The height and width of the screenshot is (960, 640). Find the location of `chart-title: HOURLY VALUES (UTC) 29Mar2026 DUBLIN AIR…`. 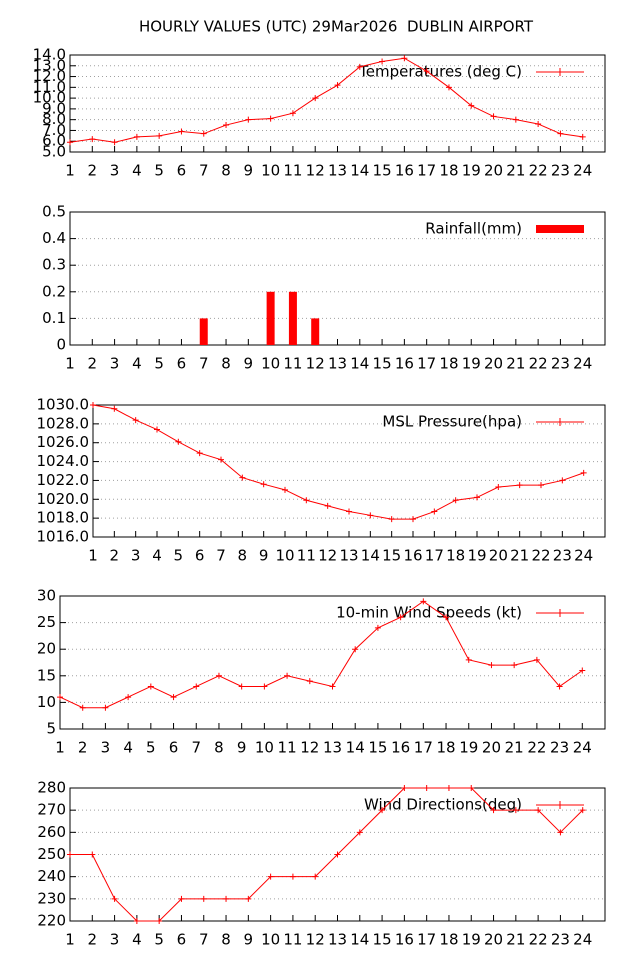

chart-title: HOURLY VALUES (UTC) 29Mar2026 DUBLIN AIR… is located at coordinates (336, 27).